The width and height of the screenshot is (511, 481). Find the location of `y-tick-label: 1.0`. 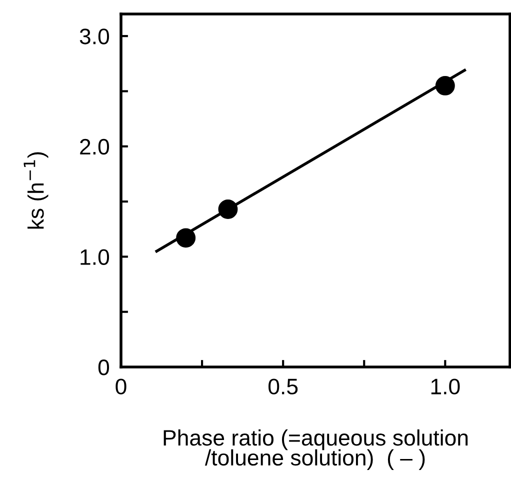

y-tick-label: 1.0 is located at coordinates (95, 257).